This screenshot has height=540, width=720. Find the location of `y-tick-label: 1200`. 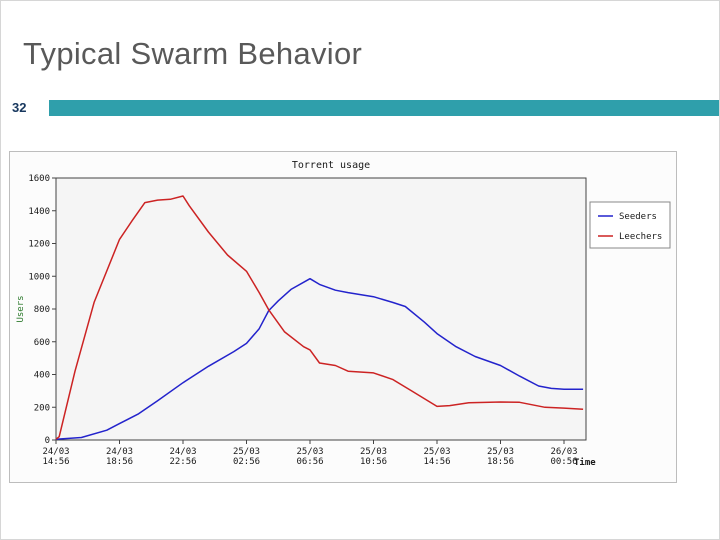

y-tick-label: 1200 is located at coordinates (39, 245).